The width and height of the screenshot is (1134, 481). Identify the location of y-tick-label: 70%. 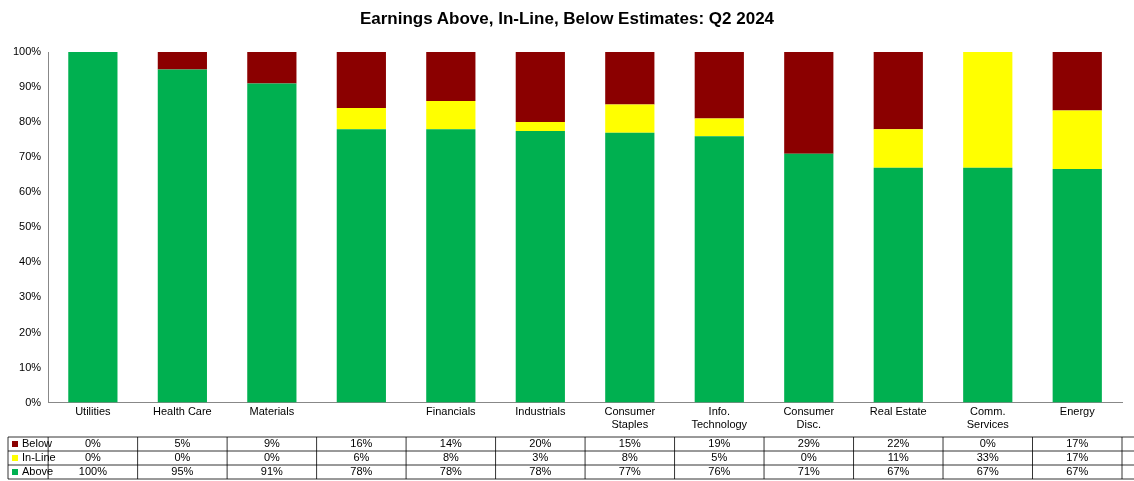
(30, 156).